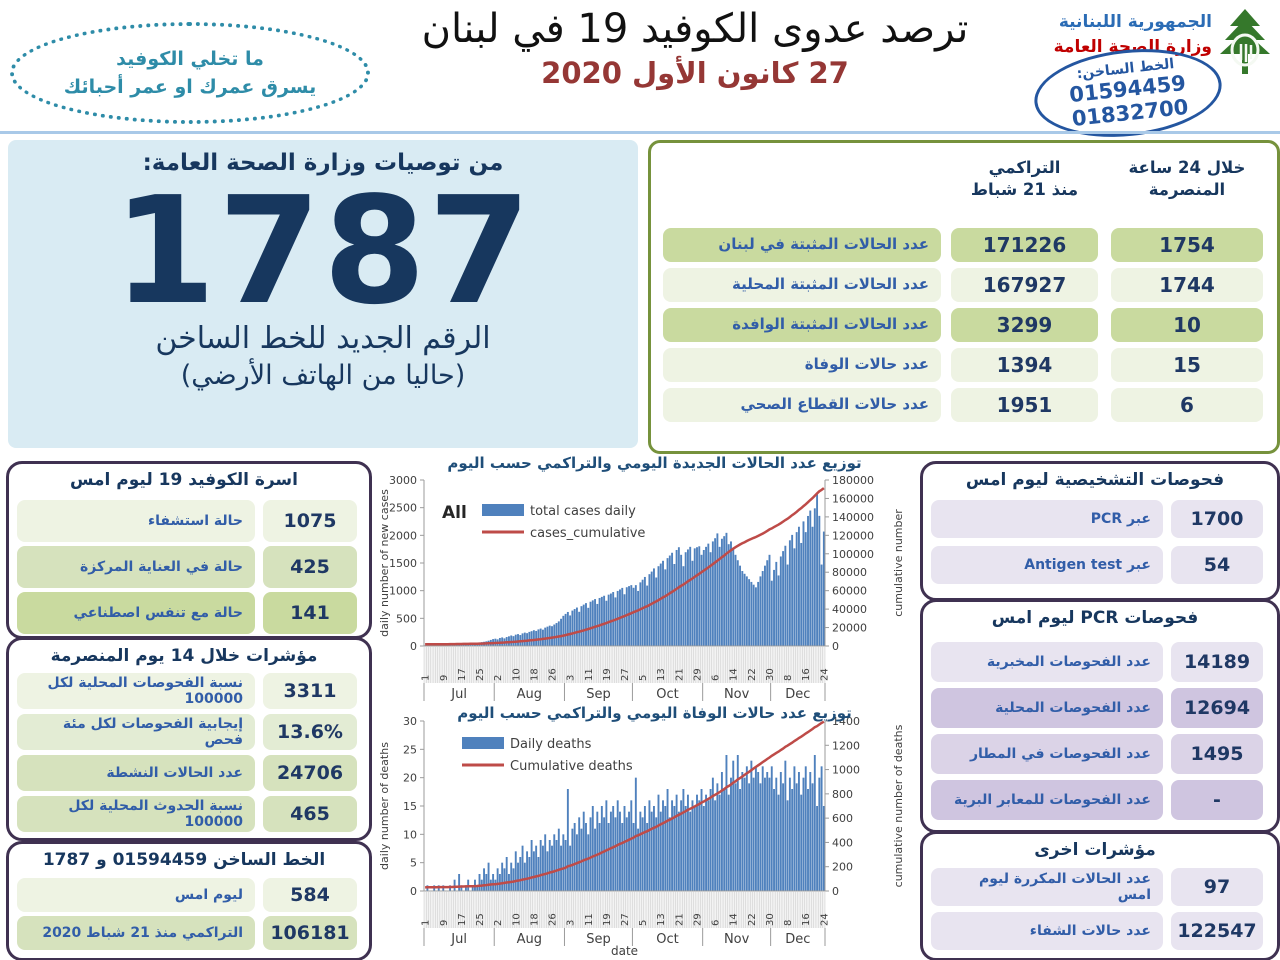 The width and height of the screenshot is (1280, 960). I want to click on recommendation-title: من توصيات وزارة الصحة العامة:, so click(323, 163).